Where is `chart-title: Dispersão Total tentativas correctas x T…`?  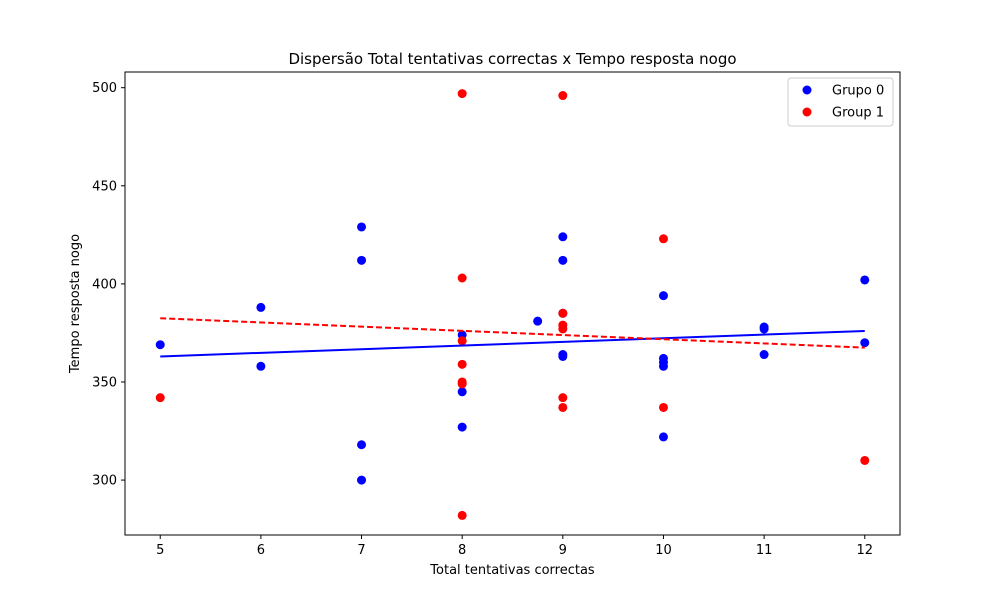
chart-title: Dispersão Total tentativas correctas x T… is located at coordinates (512, 59).